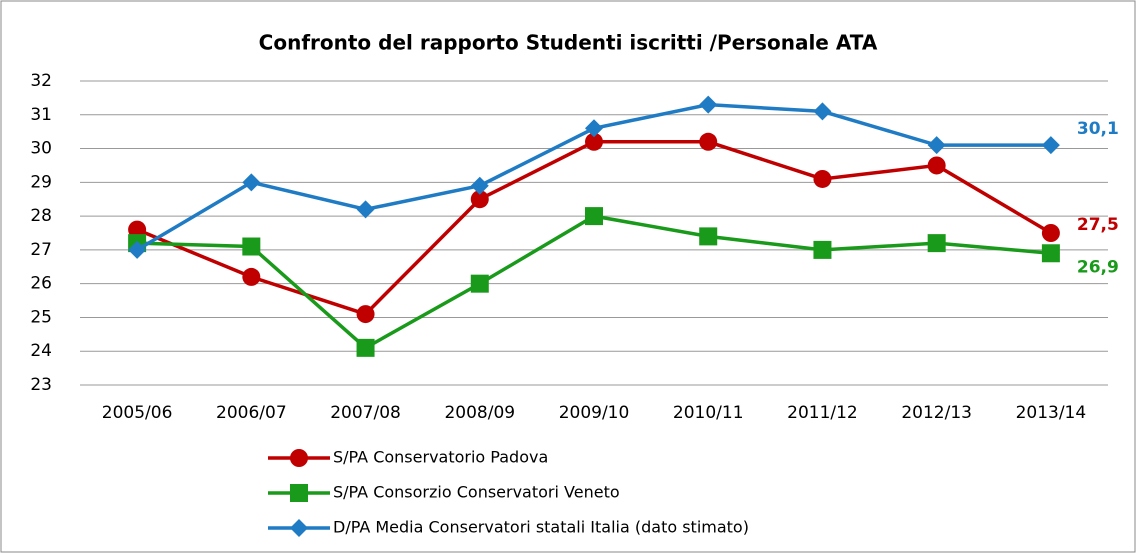 This screenshot has height=553, width=1136. I want to click on x-tick-label: 2010/11, so click(708, 413).